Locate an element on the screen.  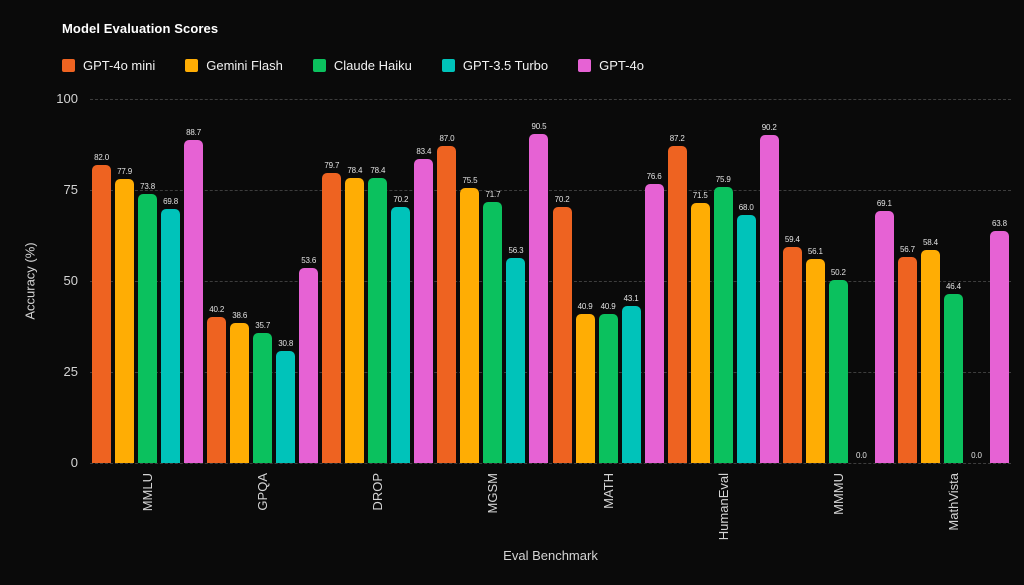
bar-wrap: 78.4 is located at coordinates (378, 281).